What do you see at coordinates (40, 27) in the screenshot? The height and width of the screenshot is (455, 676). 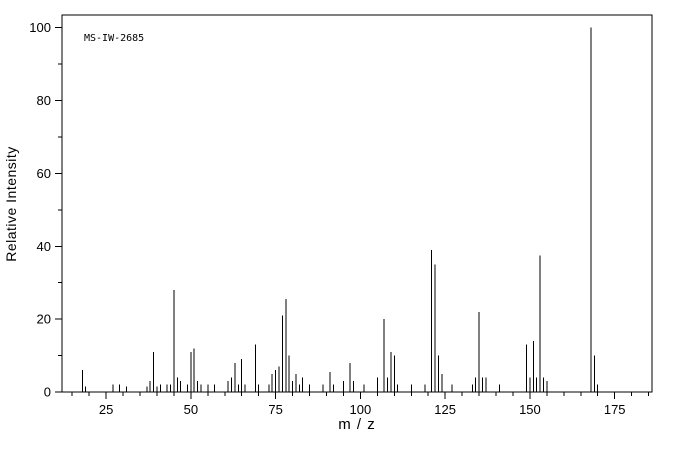 I see `y-tick-label: 100` at bounding box center [40, 27].